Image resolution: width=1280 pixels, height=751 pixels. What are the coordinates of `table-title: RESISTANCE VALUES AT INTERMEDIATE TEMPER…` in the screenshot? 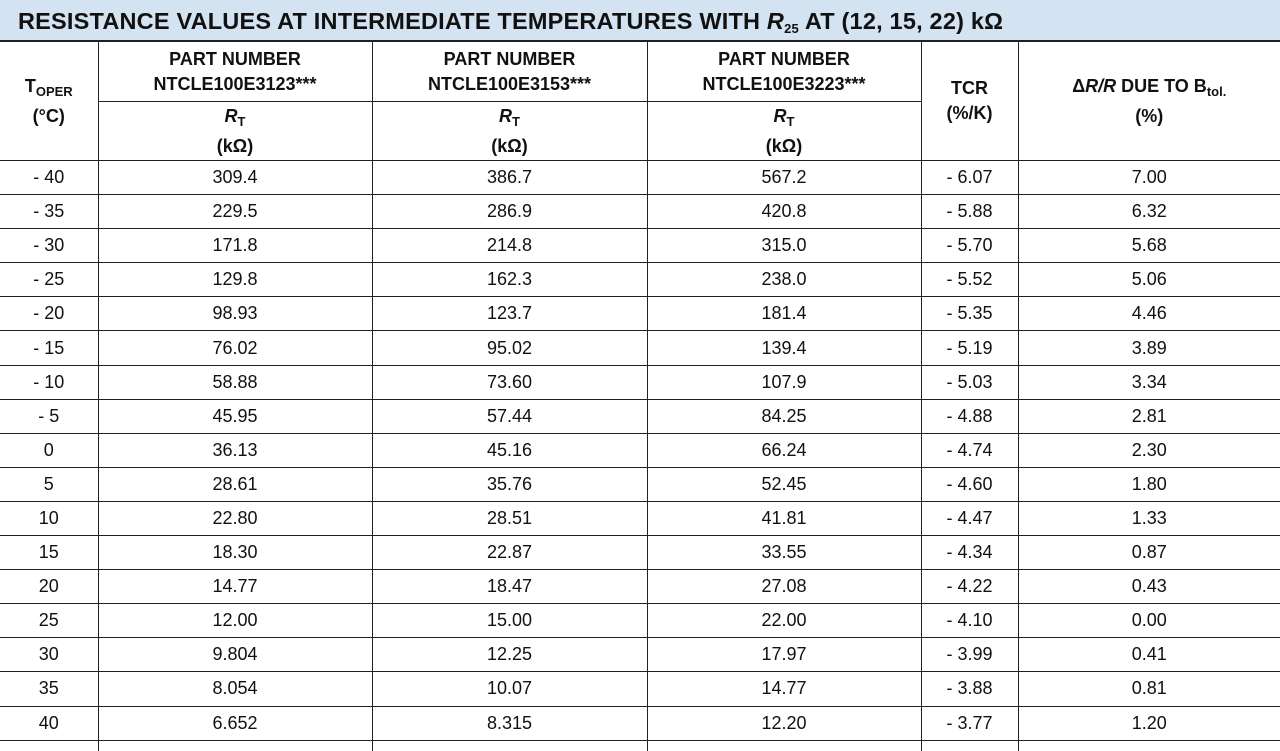 It's located at (640, 20).